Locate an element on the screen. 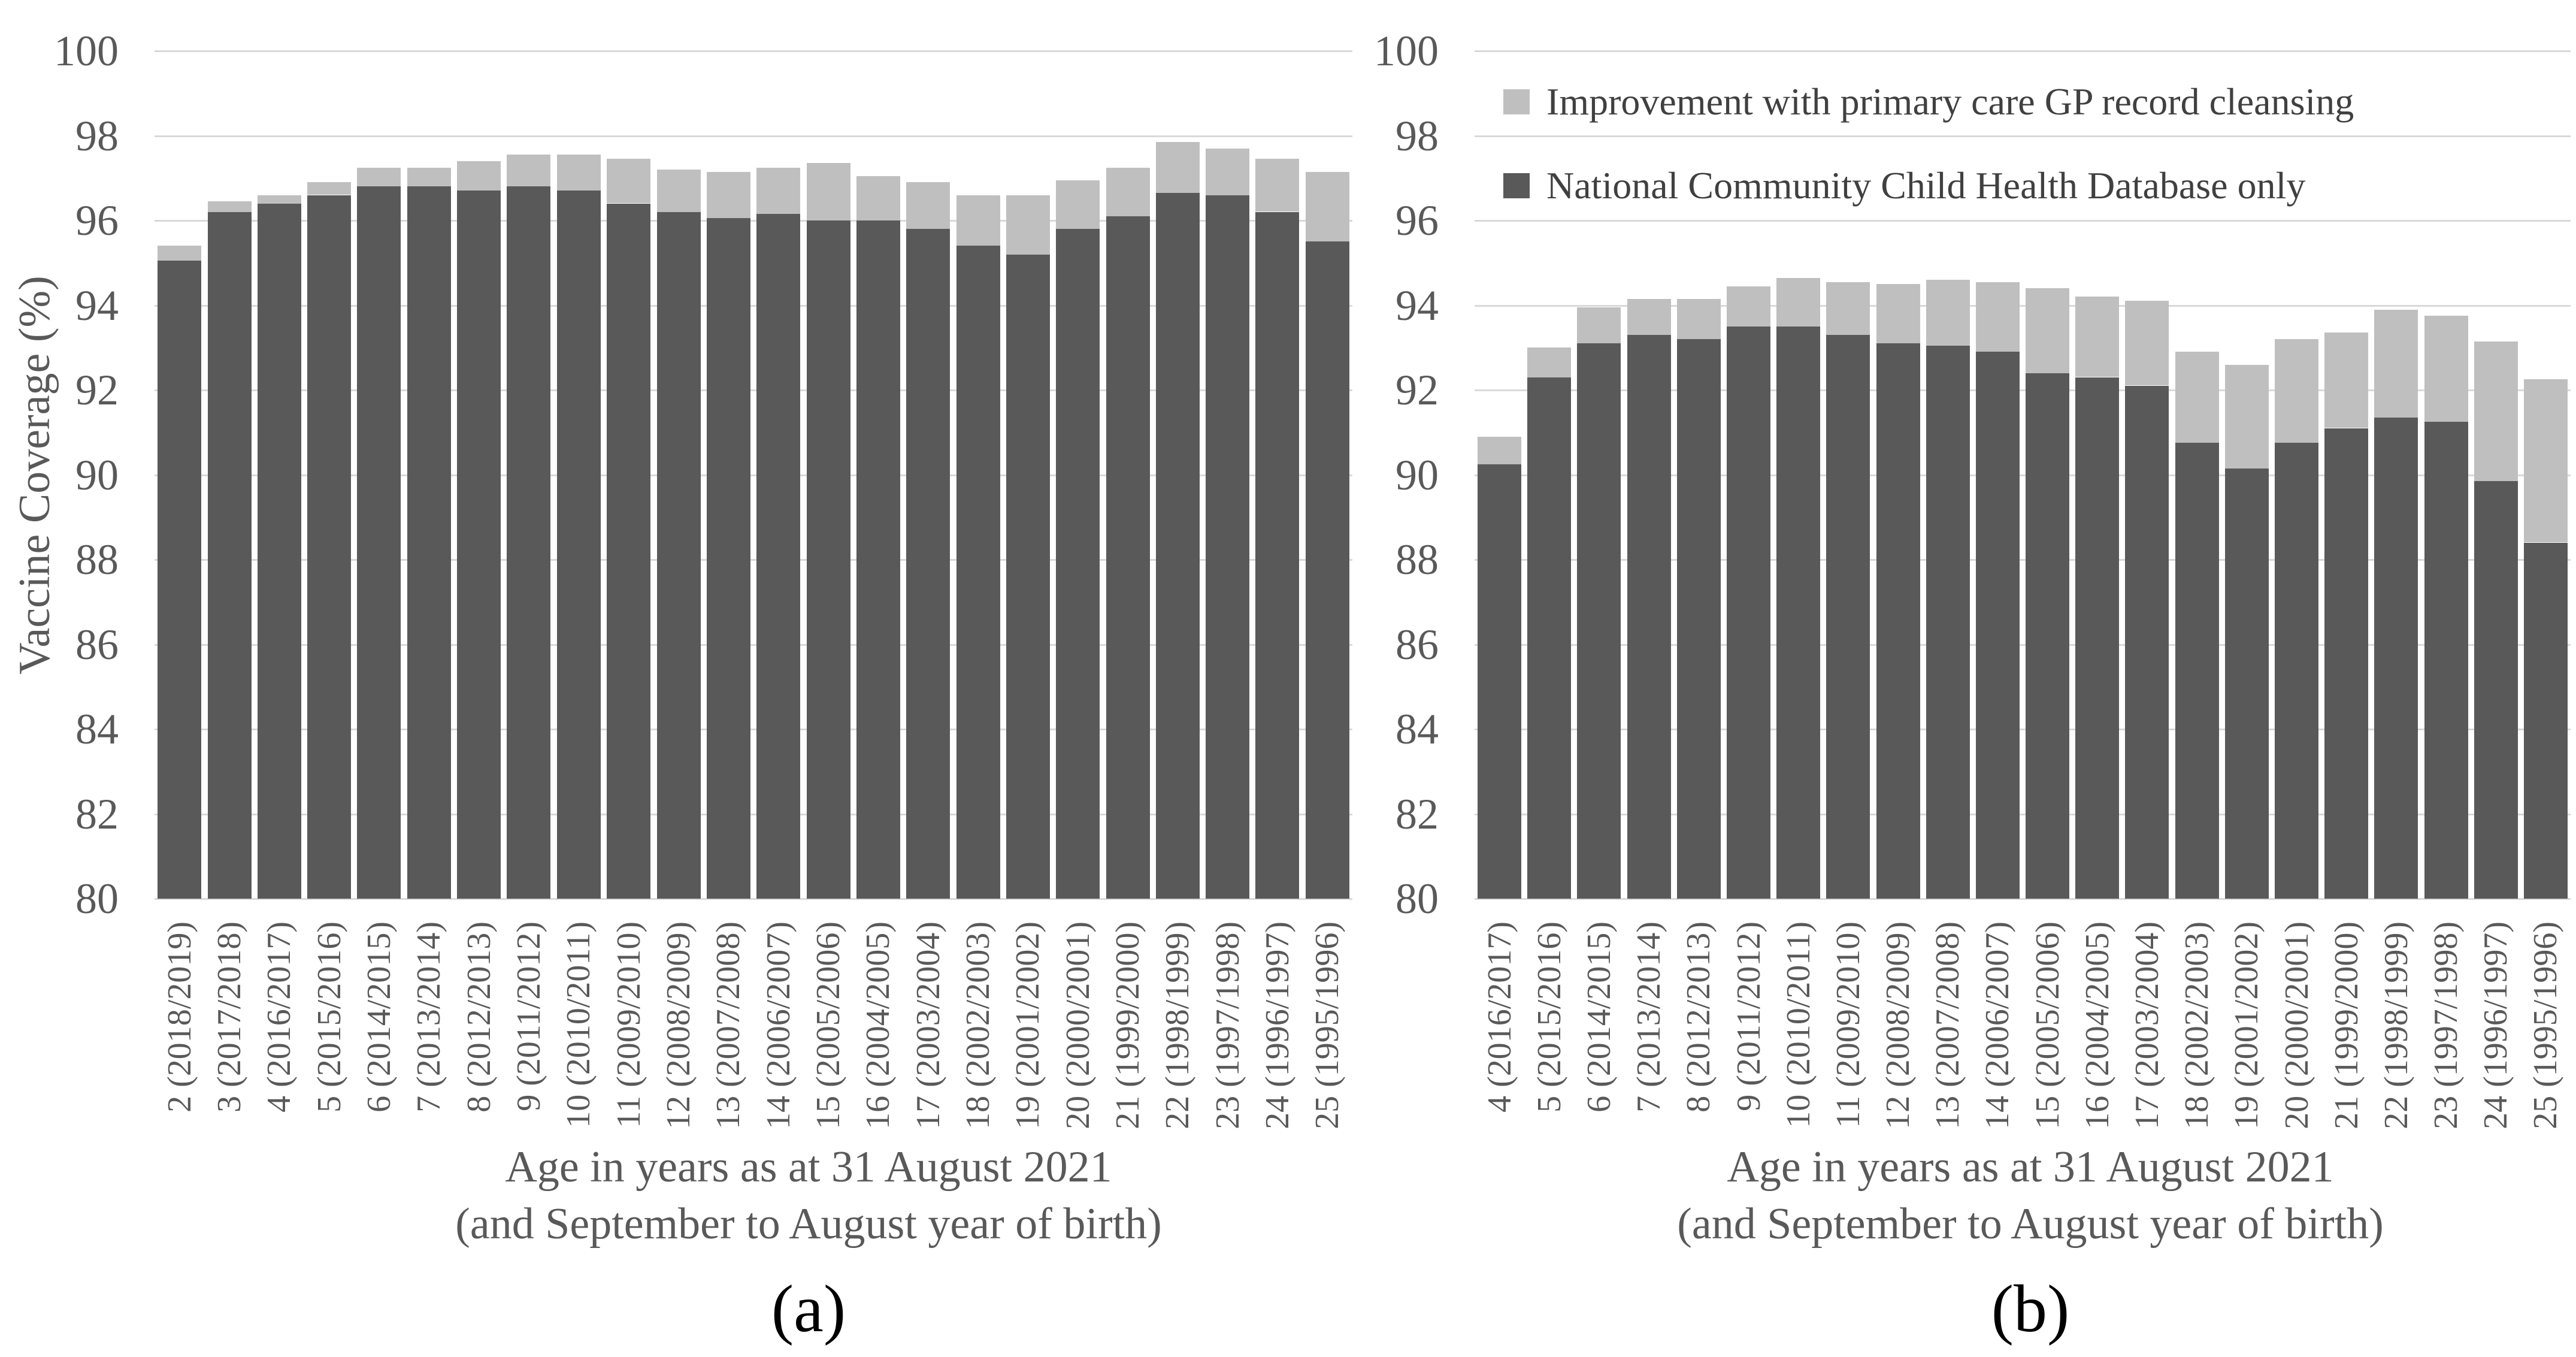  legend-swatch-ncchd-icon is located at coordinates (1516, 186).